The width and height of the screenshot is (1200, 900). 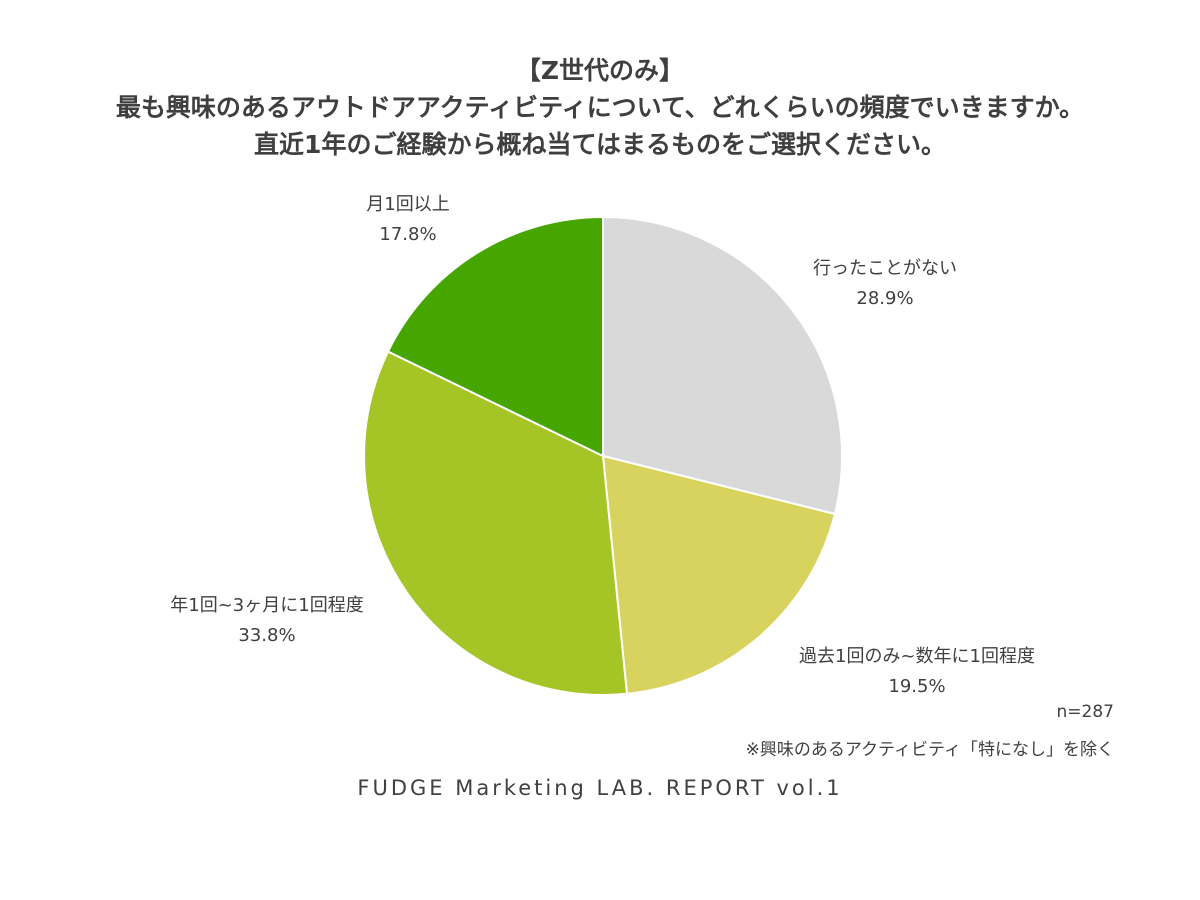 I want to click on chart-title-line-2: 最も興味のあるアウトドアアクティビティについて、どれくらいの頻度でいきますか。, so click(x=600, y=107).